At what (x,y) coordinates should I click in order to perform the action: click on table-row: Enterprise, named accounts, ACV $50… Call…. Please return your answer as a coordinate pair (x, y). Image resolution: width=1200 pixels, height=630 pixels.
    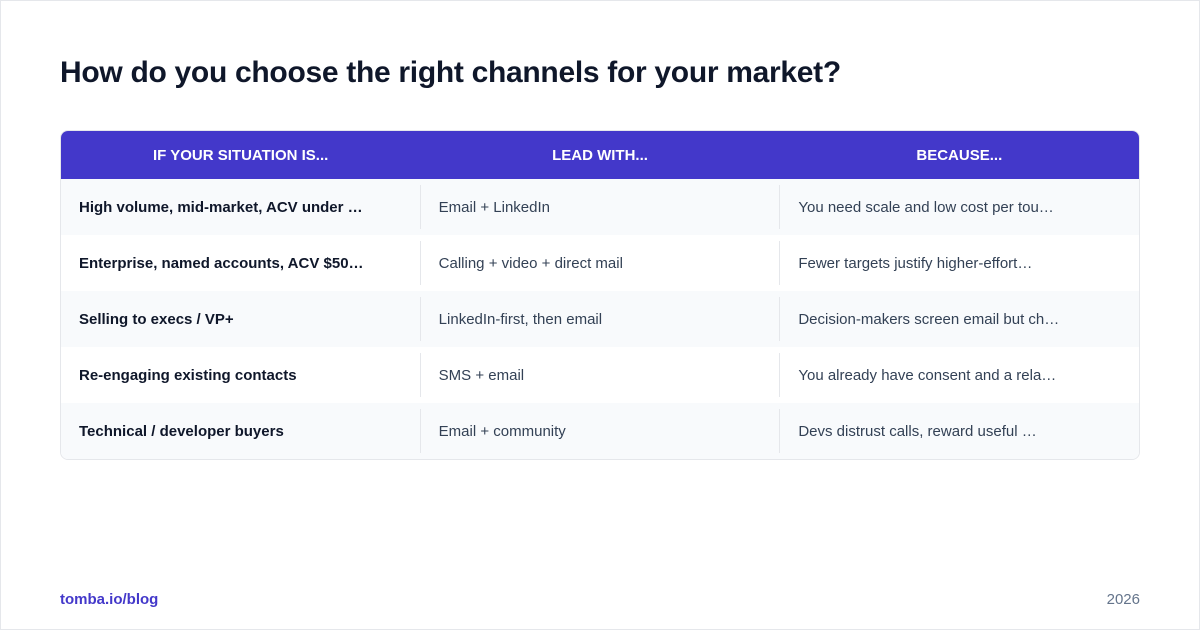
    Looking at the image, I should click on (600, 263).